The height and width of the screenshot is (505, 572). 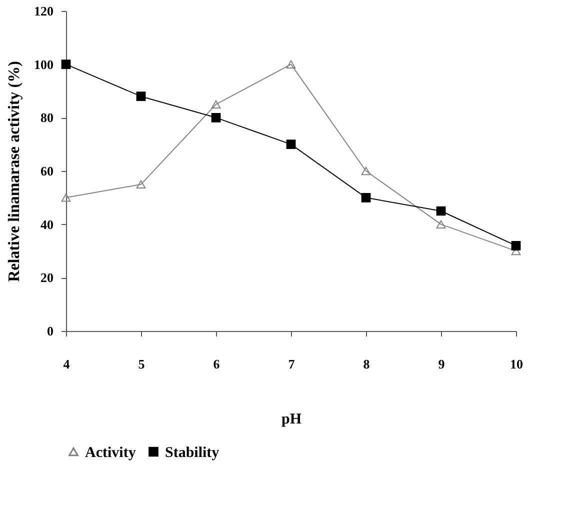 I want to click on y-tick-label: 0, so click(x=50, y=331).